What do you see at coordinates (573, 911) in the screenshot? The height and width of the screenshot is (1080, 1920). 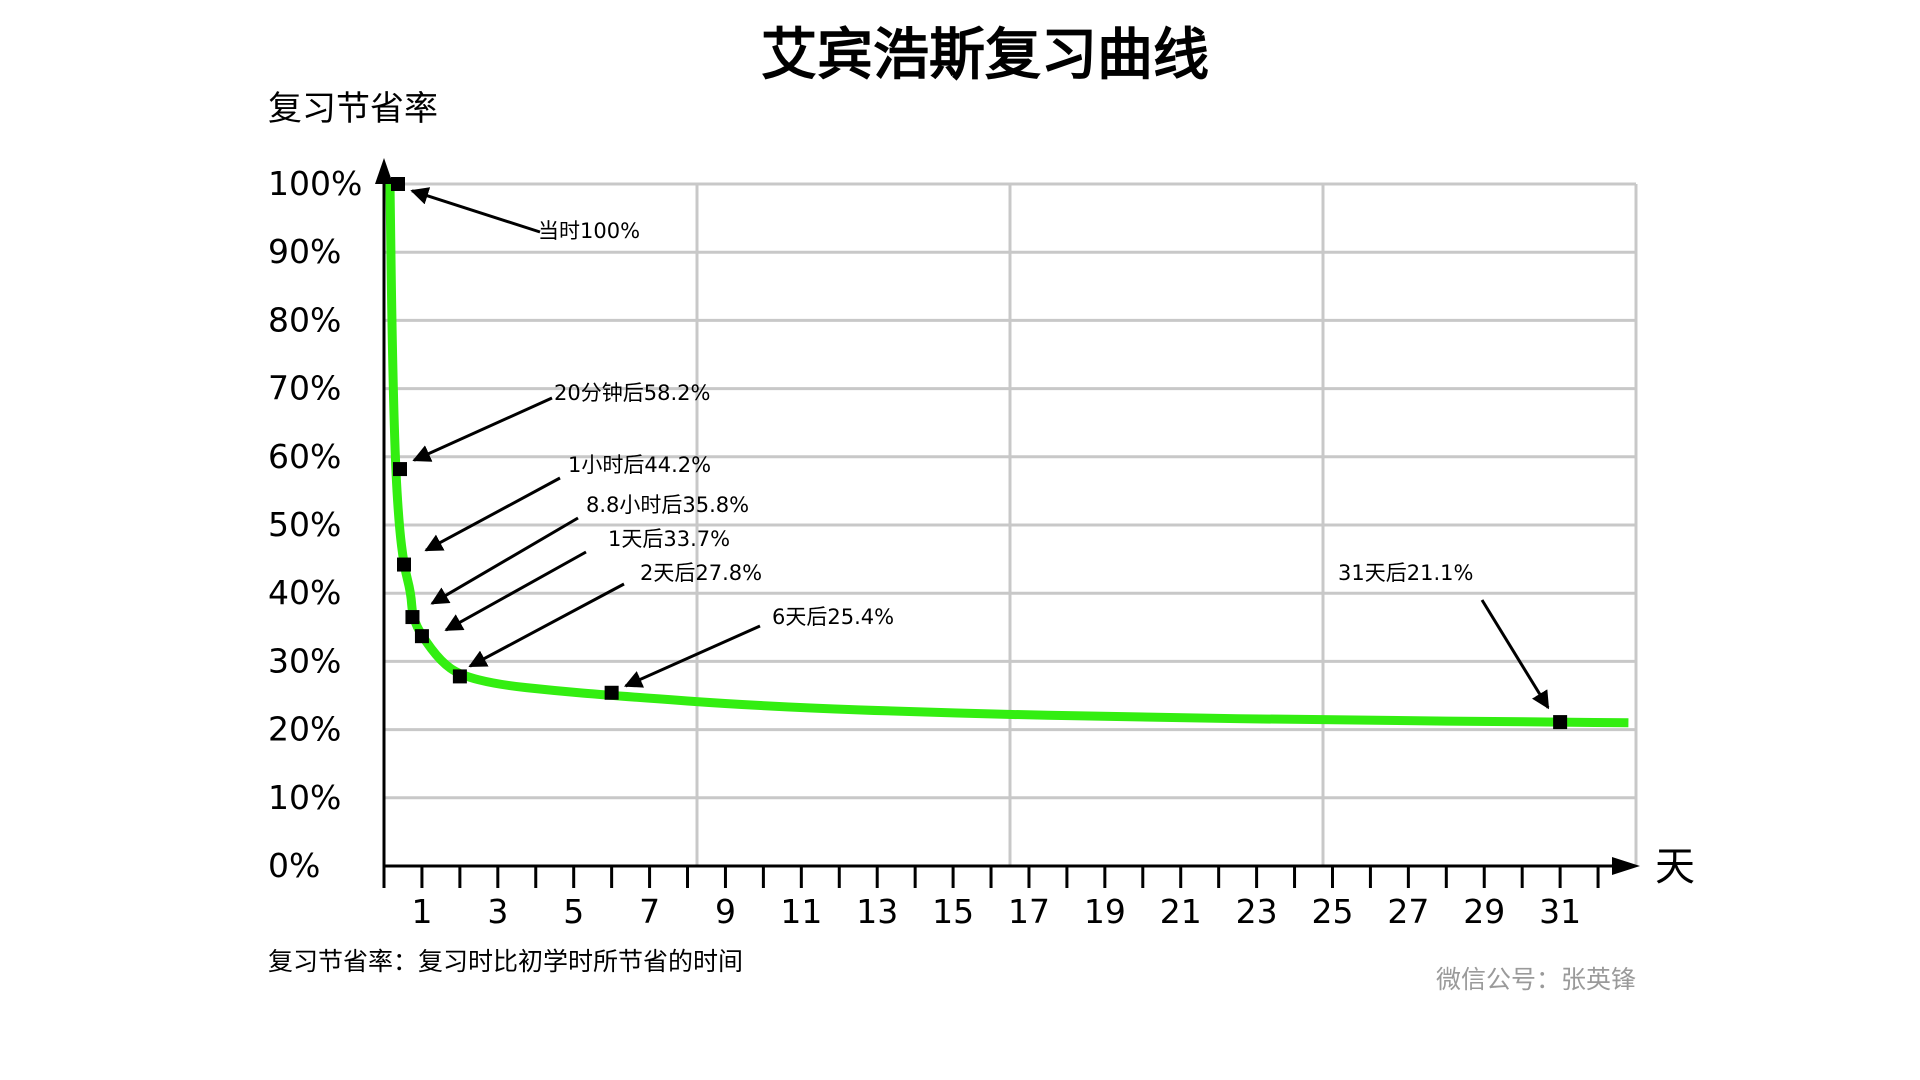 I see `x-tick-label: 5` at bounding box center [573, 911].